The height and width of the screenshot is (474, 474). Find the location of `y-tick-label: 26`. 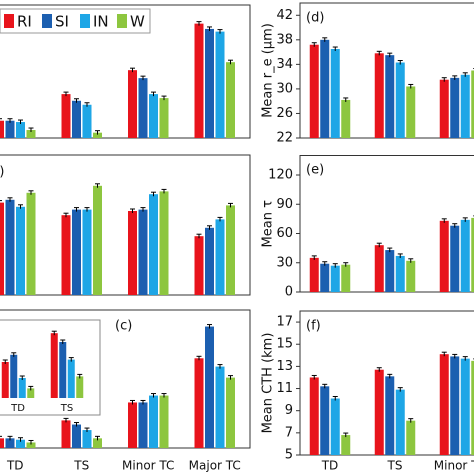

y-tick-label: 26 is located at coordinates (284, 113).